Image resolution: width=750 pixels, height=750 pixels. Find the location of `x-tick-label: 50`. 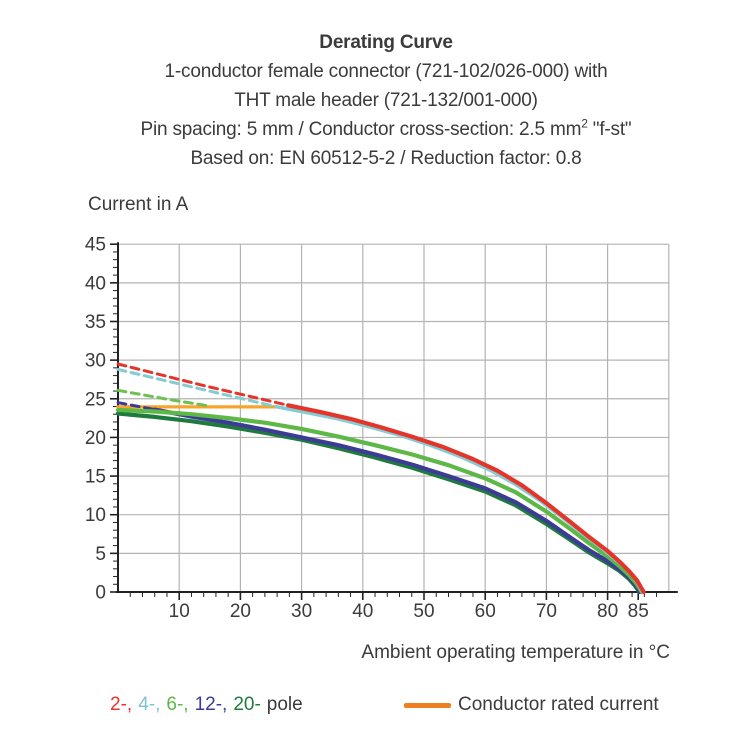

x-tick-label: 50 is located at coordinates (423, 611).